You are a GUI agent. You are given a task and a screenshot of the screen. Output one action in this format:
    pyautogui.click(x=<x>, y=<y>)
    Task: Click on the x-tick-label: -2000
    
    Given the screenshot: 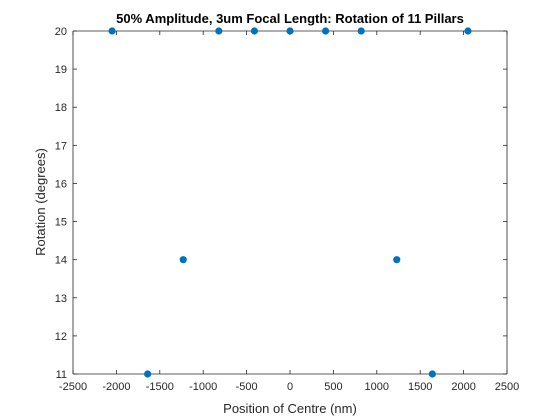 What is the action you would take?
    pyautogui.click(x=116, y=387)
    